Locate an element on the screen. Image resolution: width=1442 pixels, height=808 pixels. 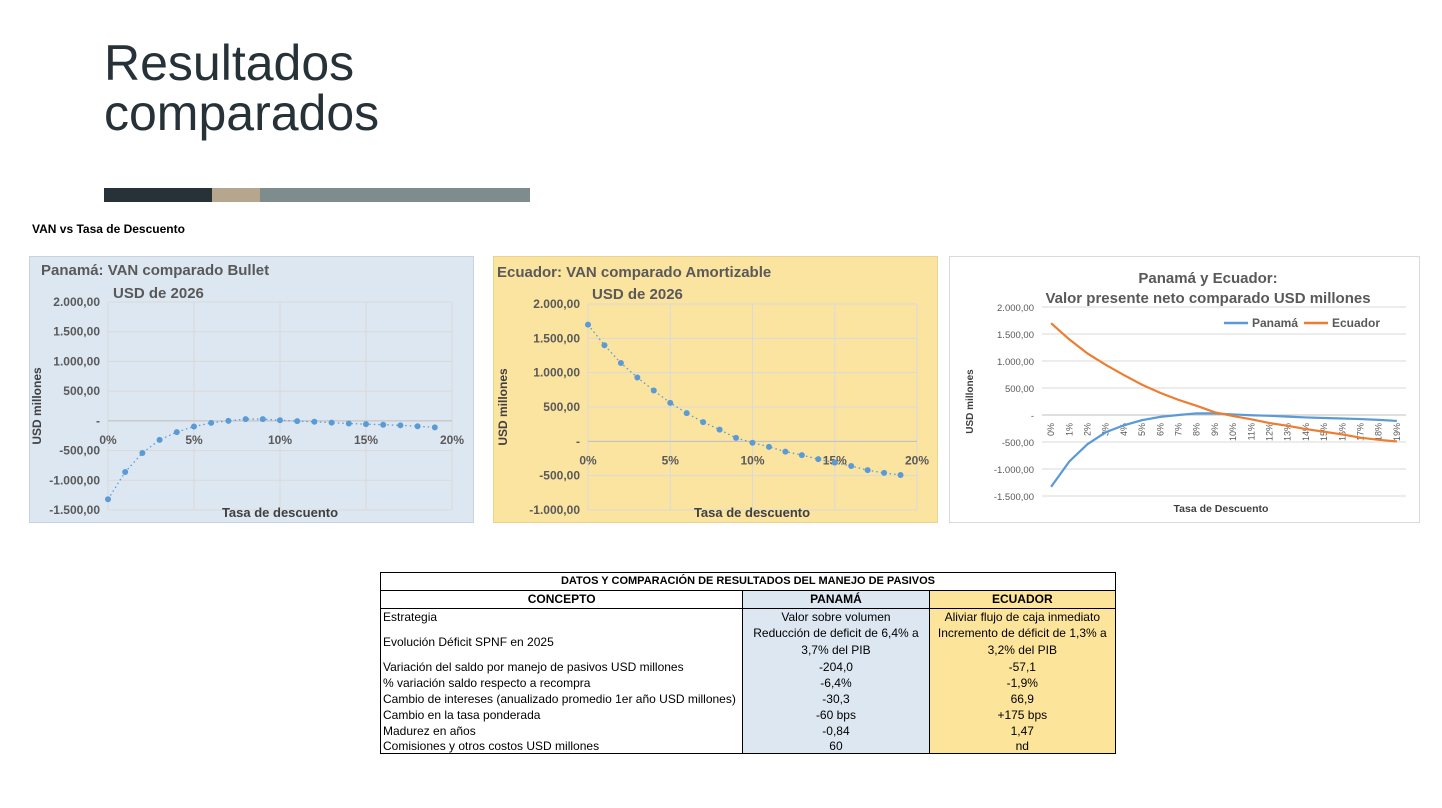
x-tick-label: 6% is located at coordinates (1160, 429).